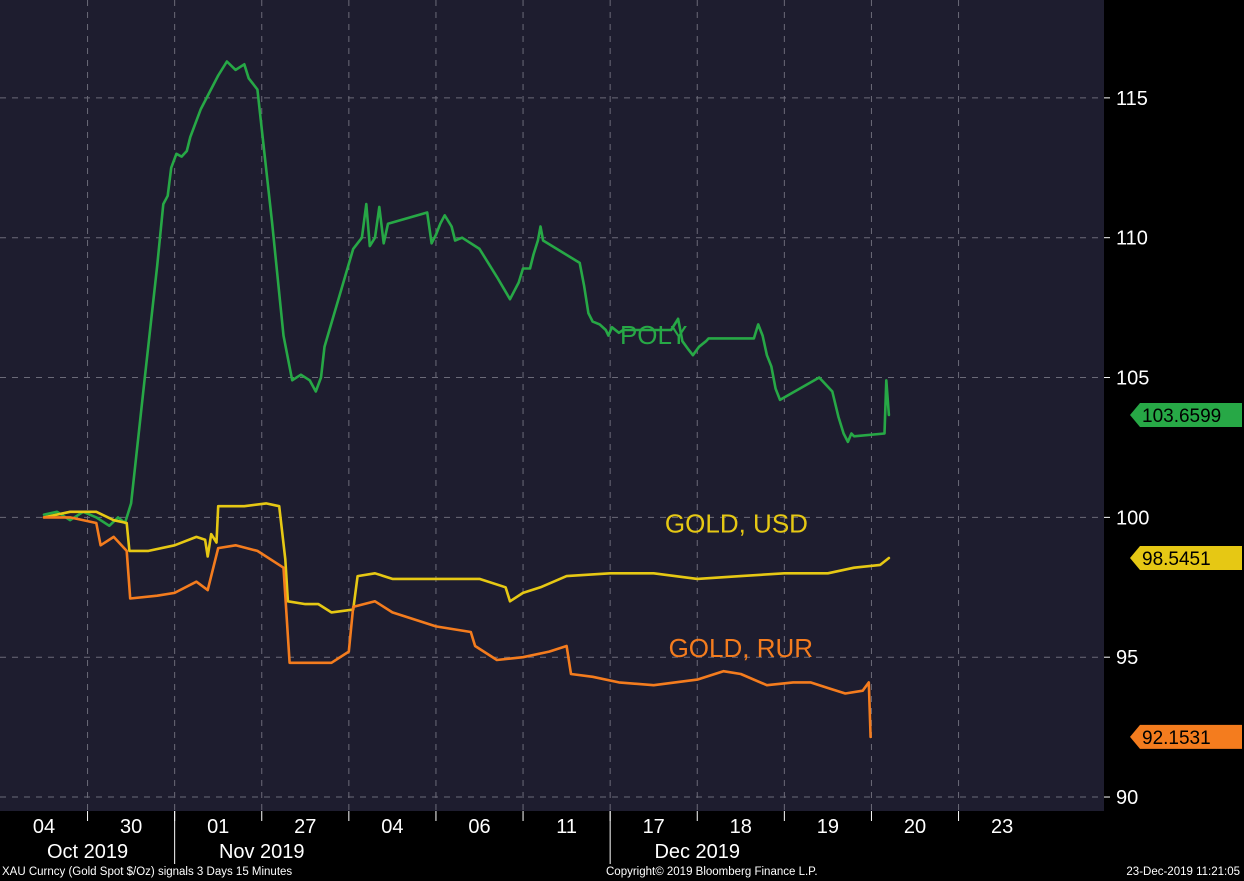 Image resolution: width=1244 pixels, height=881 pixels. I want to click on y-tick-label: 115, so click(1132, 99).